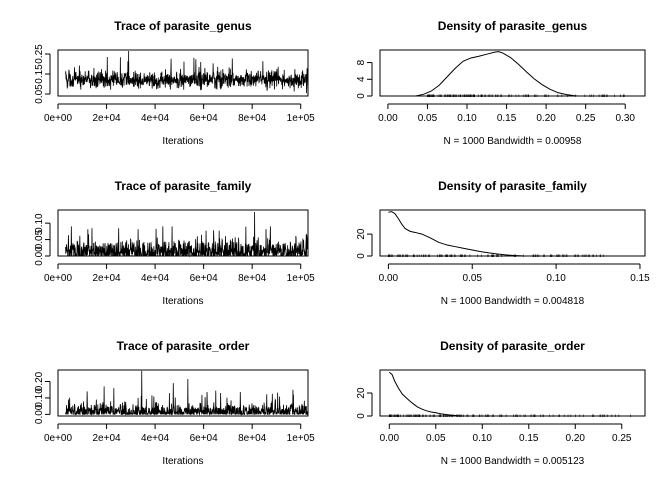  I want to click on x-axis-label: N = 1000 Bandwidth = 0.005123, so click(513, 461).